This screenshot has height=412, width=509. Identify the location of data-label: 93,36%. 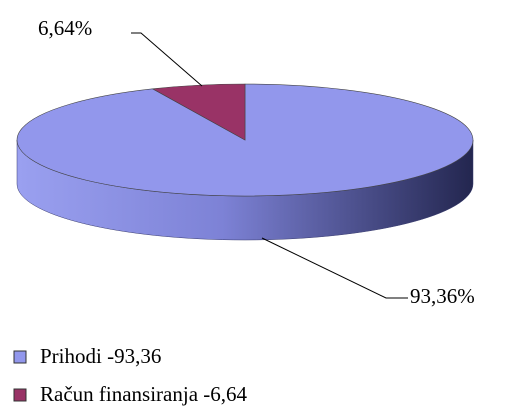
(442, 296).